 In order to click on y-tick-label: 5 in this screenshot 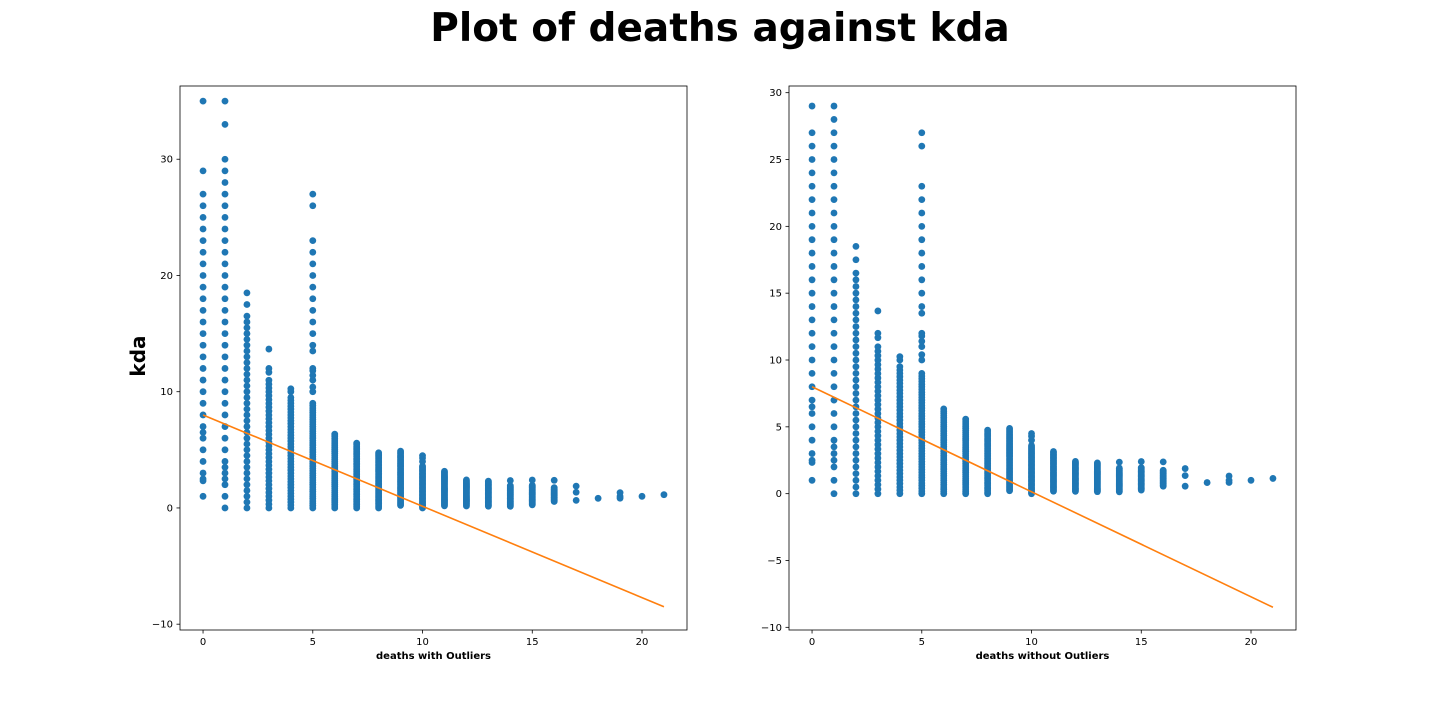, I will do `click(779, 427)`.